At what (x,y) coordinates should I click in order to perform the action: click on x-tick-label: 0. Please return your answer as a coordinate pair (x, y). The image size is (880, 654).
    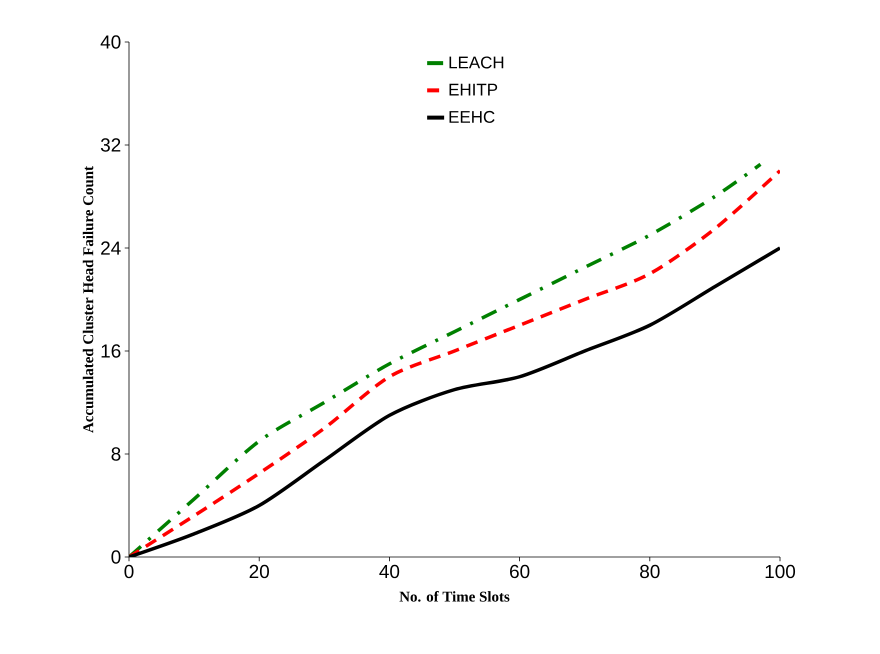
    Looking at the image, I should click on (129, 571).